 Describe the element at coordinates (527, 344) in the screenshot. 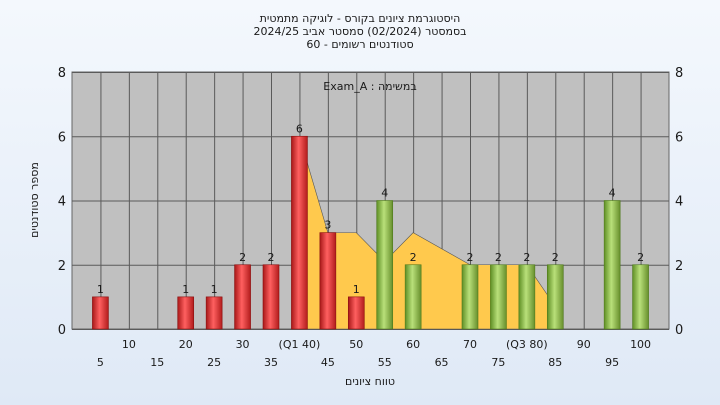

I see `x-tick-80: (Q3 80)` at that location.